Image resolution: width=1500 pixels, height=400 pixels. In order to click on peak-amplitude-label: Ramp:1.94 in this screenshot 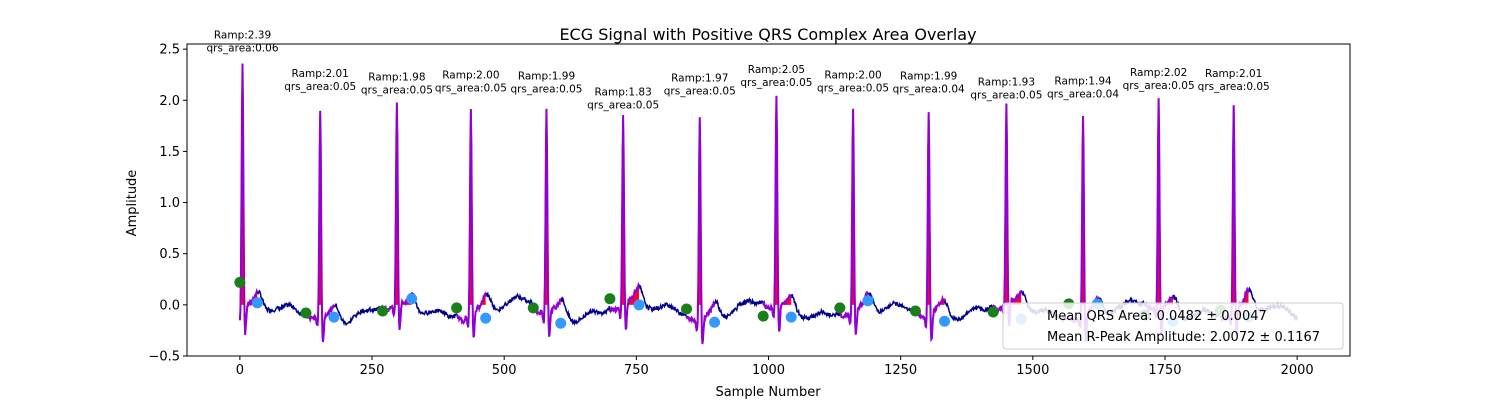, I will do `click(1083, 81)`.